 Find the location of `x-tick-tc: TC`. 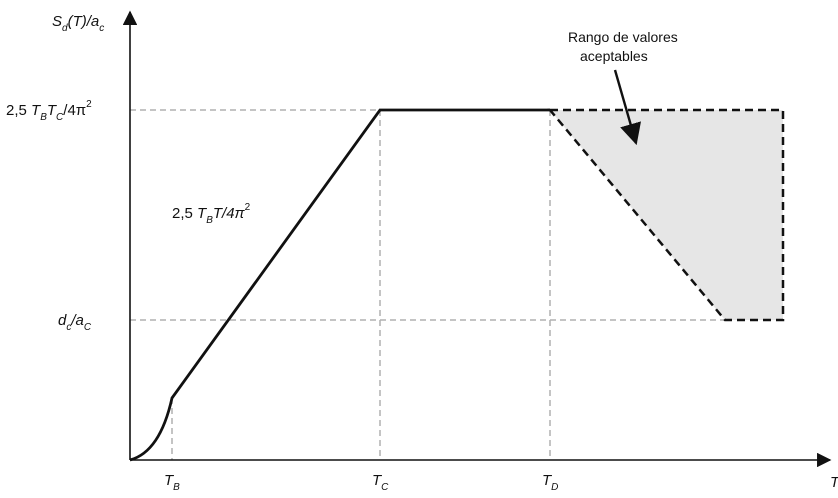

x-tick-tc: TC is located at coordinates (380, 482).